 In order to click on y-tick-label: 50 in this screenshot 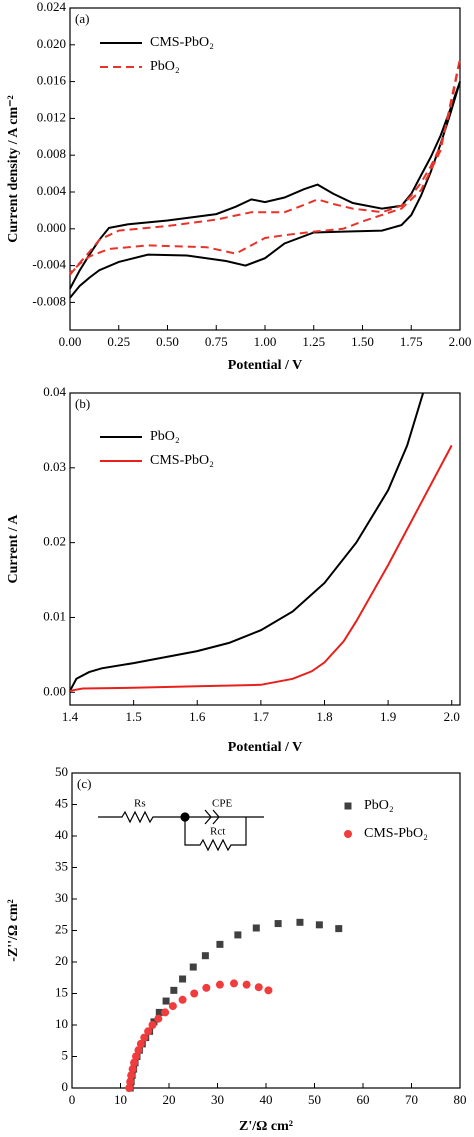, I will do `click(61, 771)`.